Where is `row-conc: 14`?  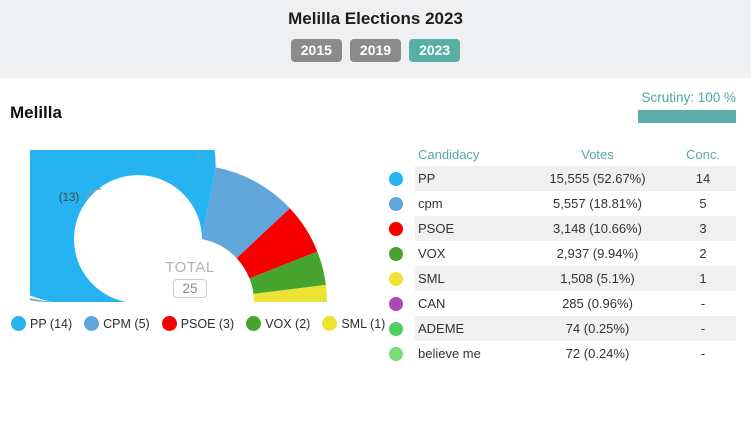
row-conc: 14 is located at coordinates (703, 178).